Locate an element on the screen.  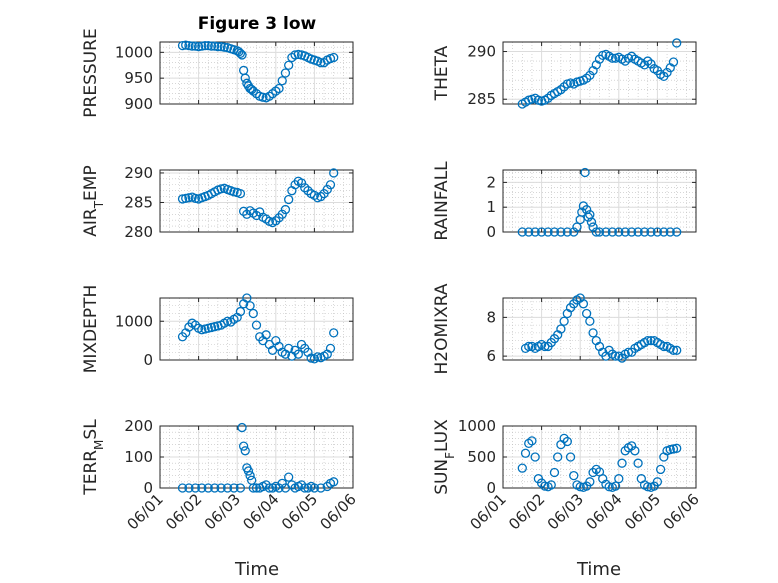
subplot-h2omixra: 6 8 H2OMIXRA is located at coordinates (564, 329).